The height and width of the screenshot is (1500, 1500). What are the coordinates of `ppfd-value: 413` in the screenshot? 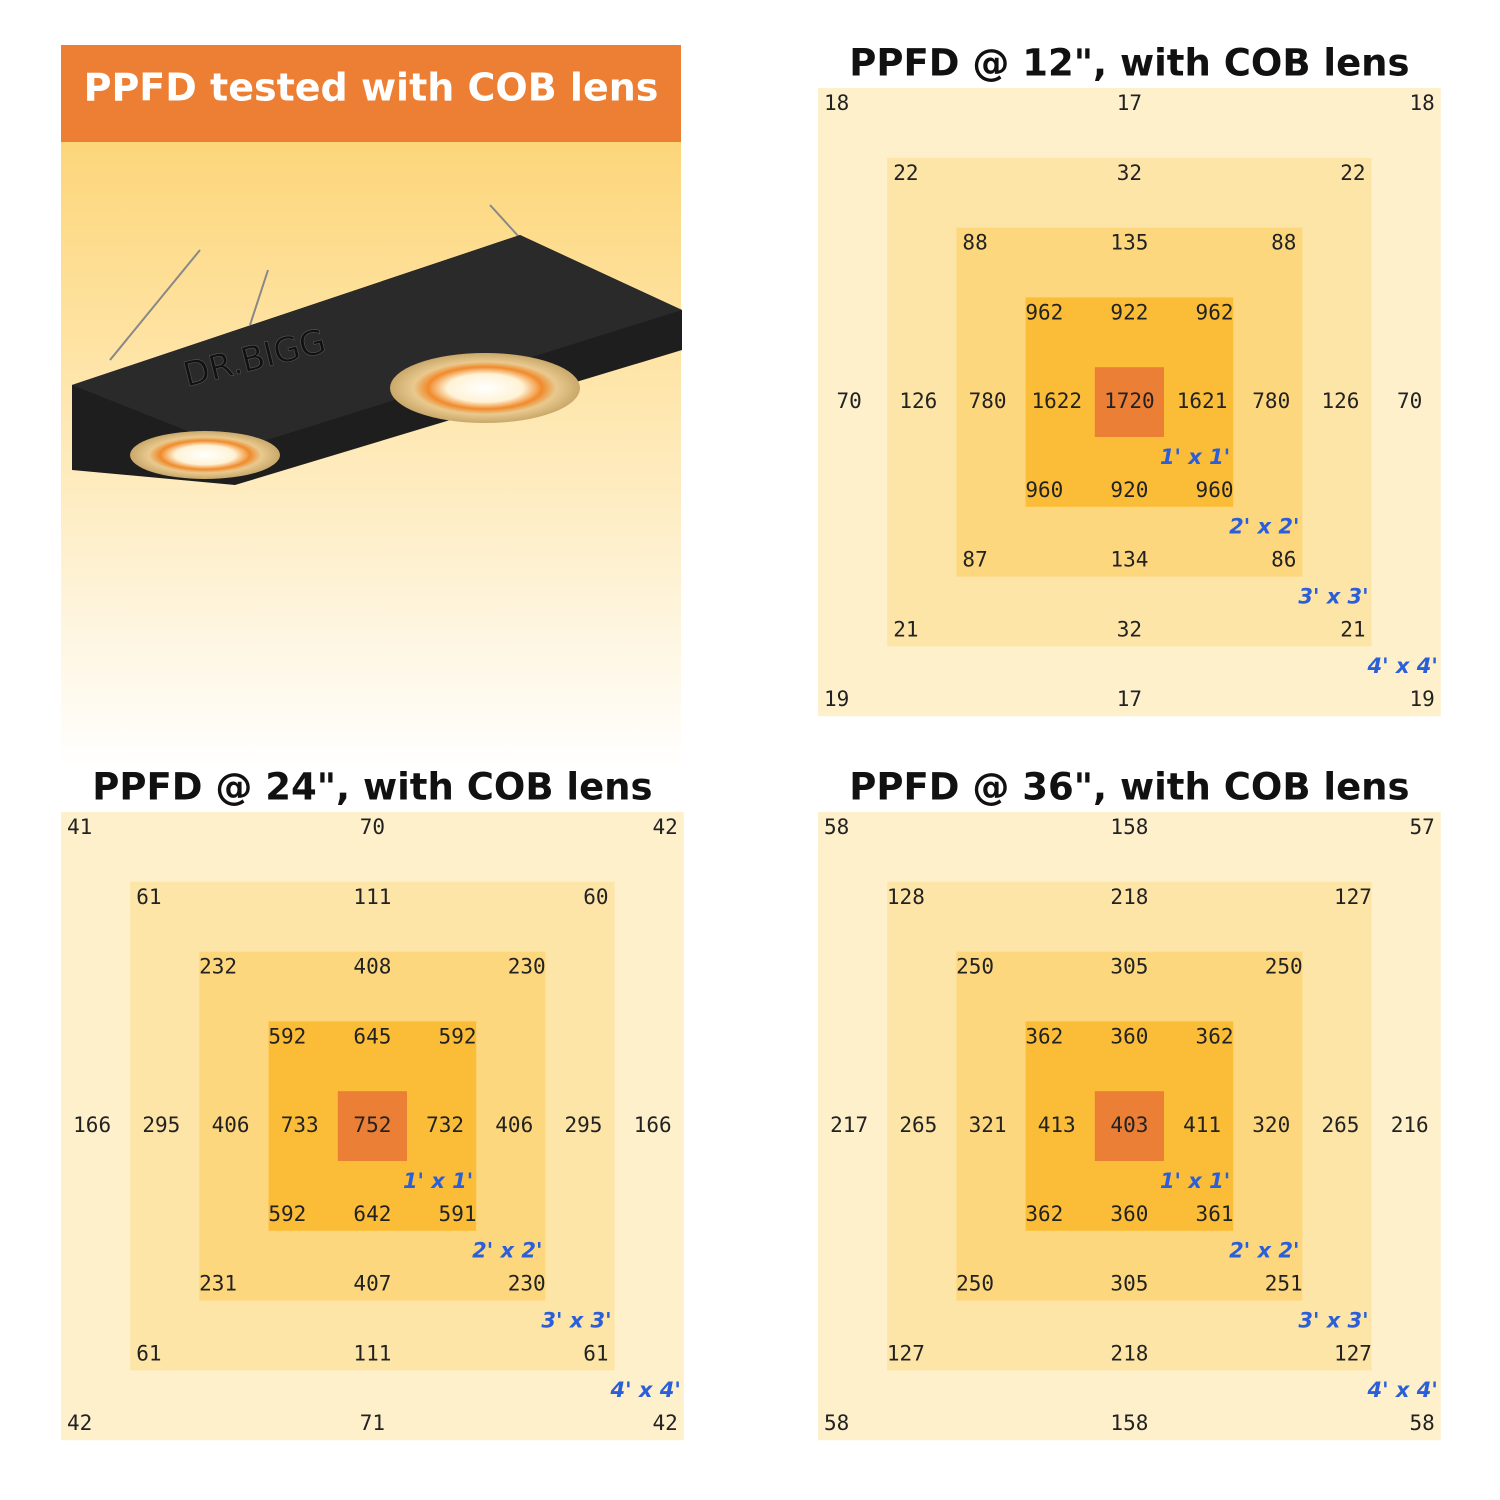 It's located at (1057, 1125).